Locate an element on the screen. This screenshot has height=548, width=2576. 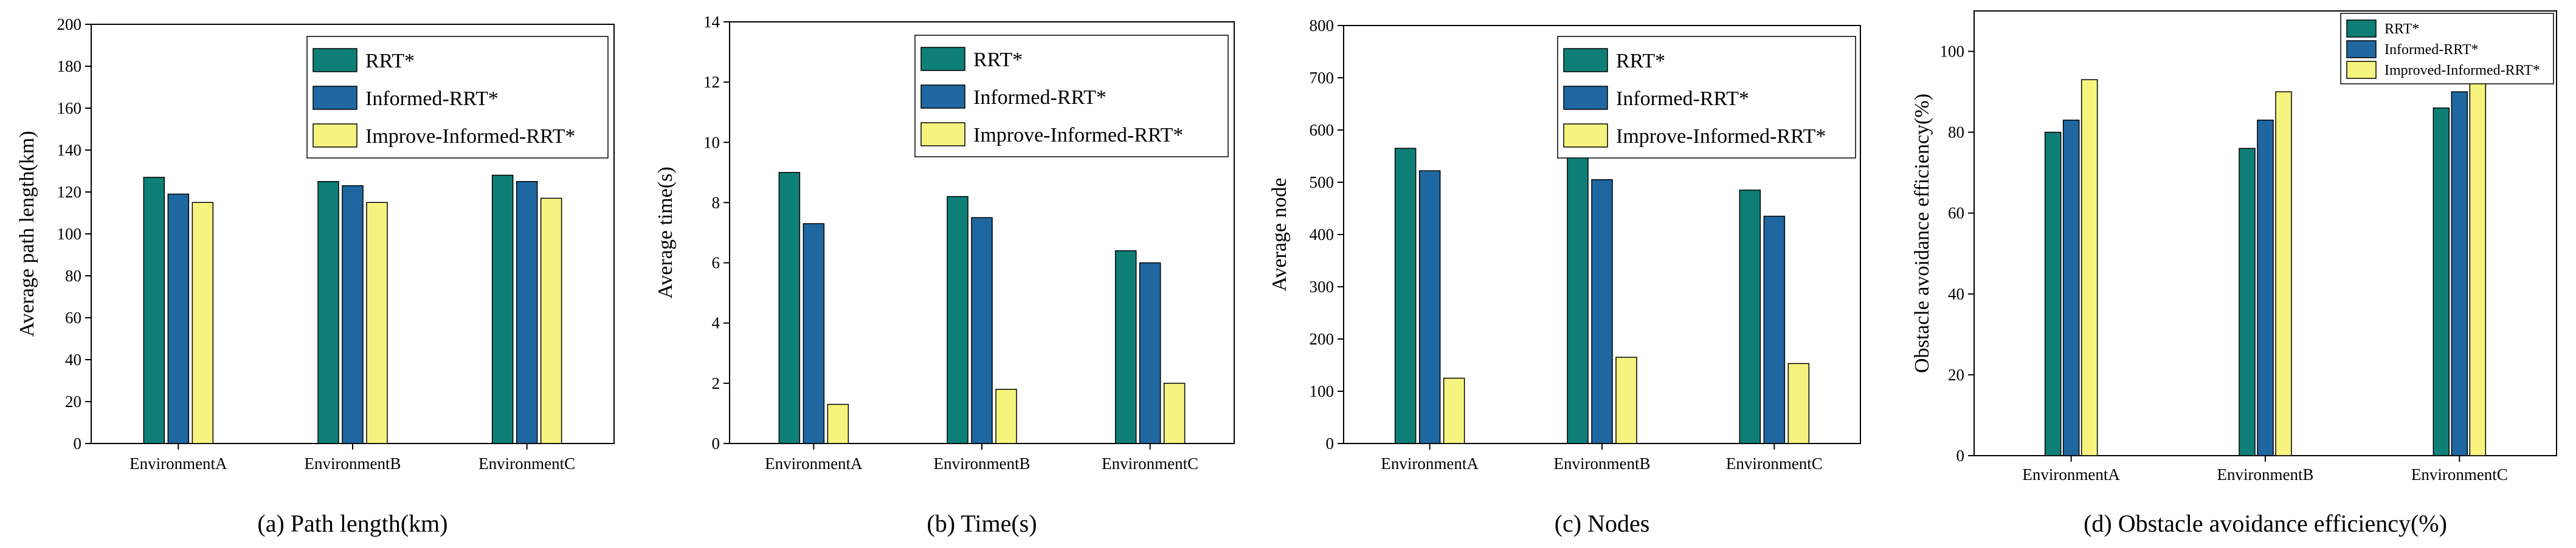
y-tick-label: 14 is located at coordinates (711, 22).